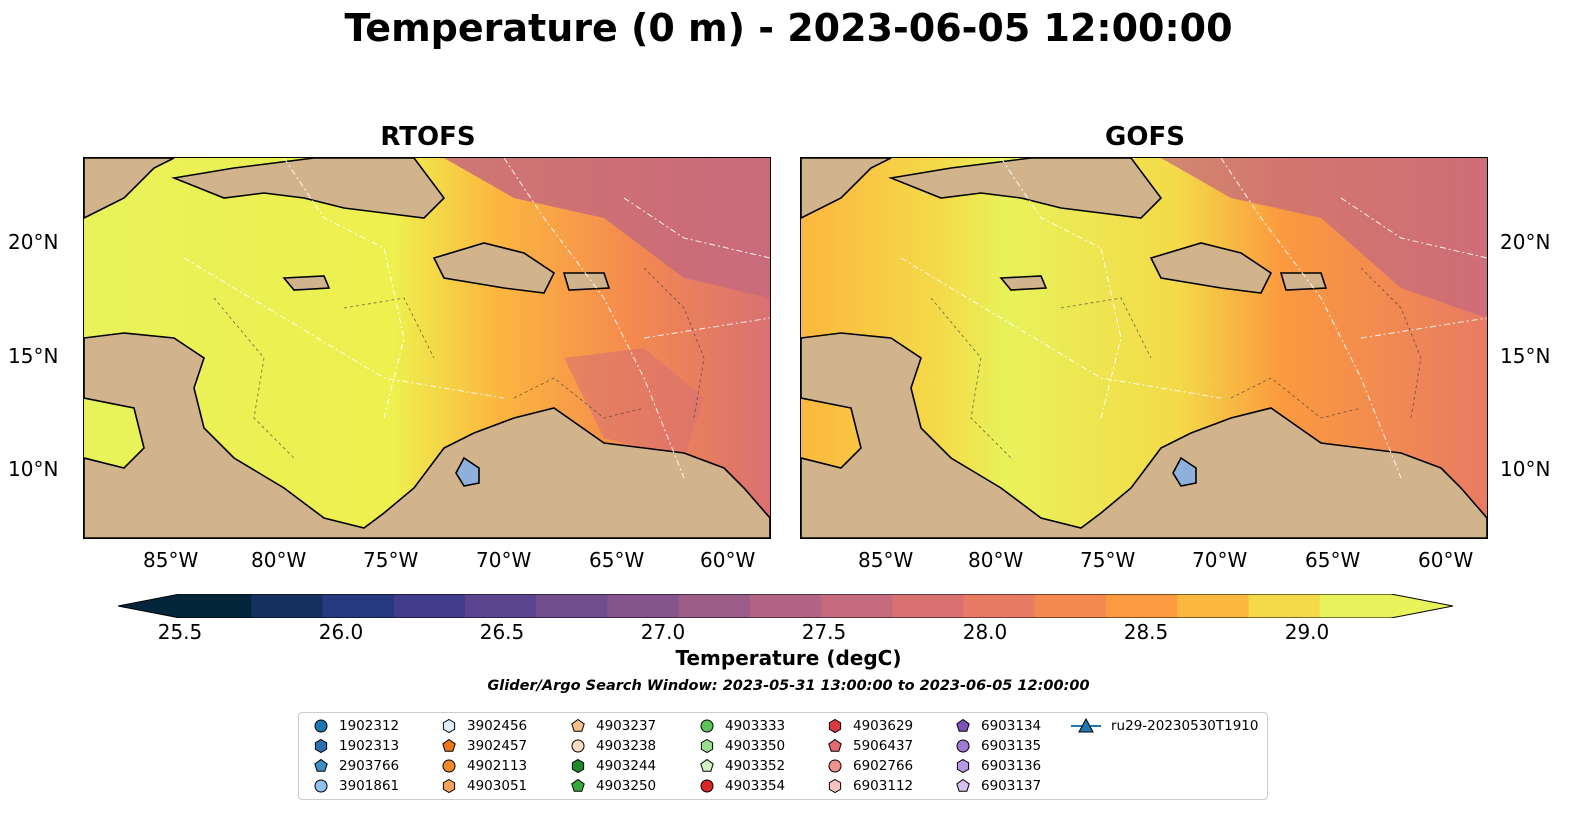  Describe the element at coordinates (1011, 766) in the screenshot. I see `legend-label: 6903136` at that location.